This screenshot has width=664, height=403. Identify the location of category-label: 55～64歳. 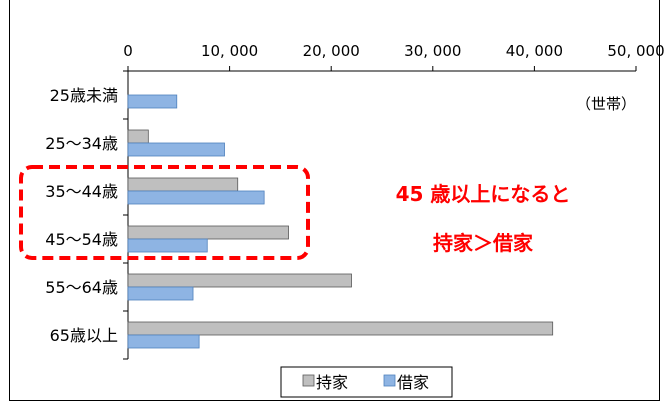
(81, 287).